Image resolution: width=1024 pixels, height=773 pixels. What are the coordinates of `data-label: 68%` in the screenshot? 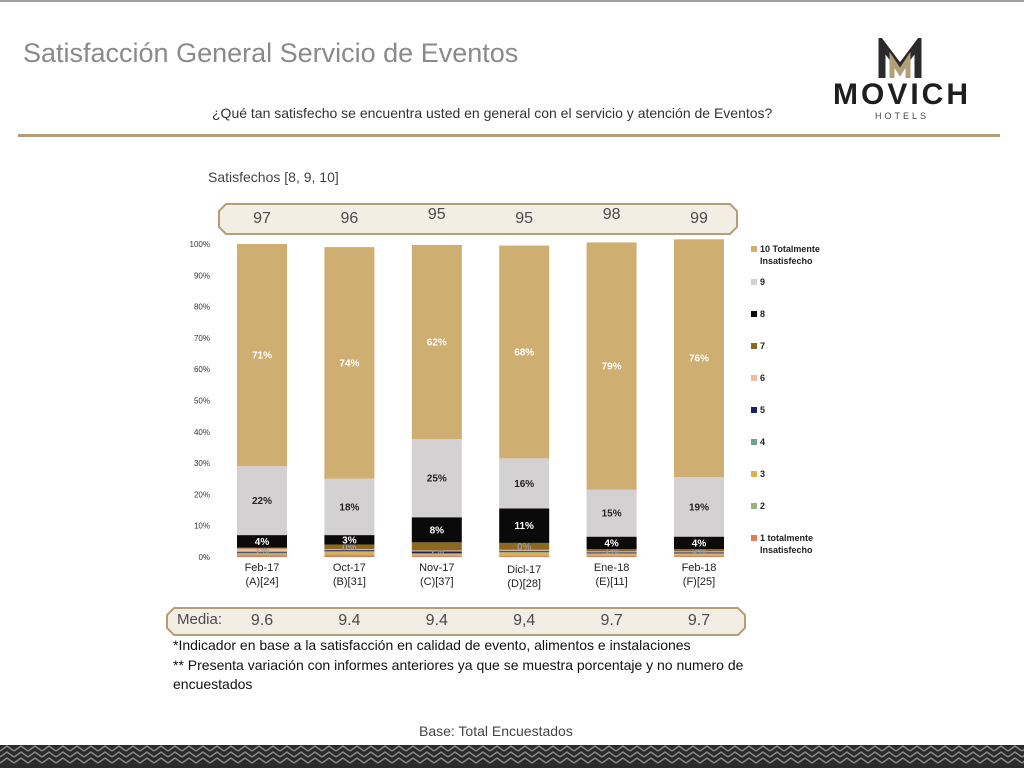 It's located at (524, 352).